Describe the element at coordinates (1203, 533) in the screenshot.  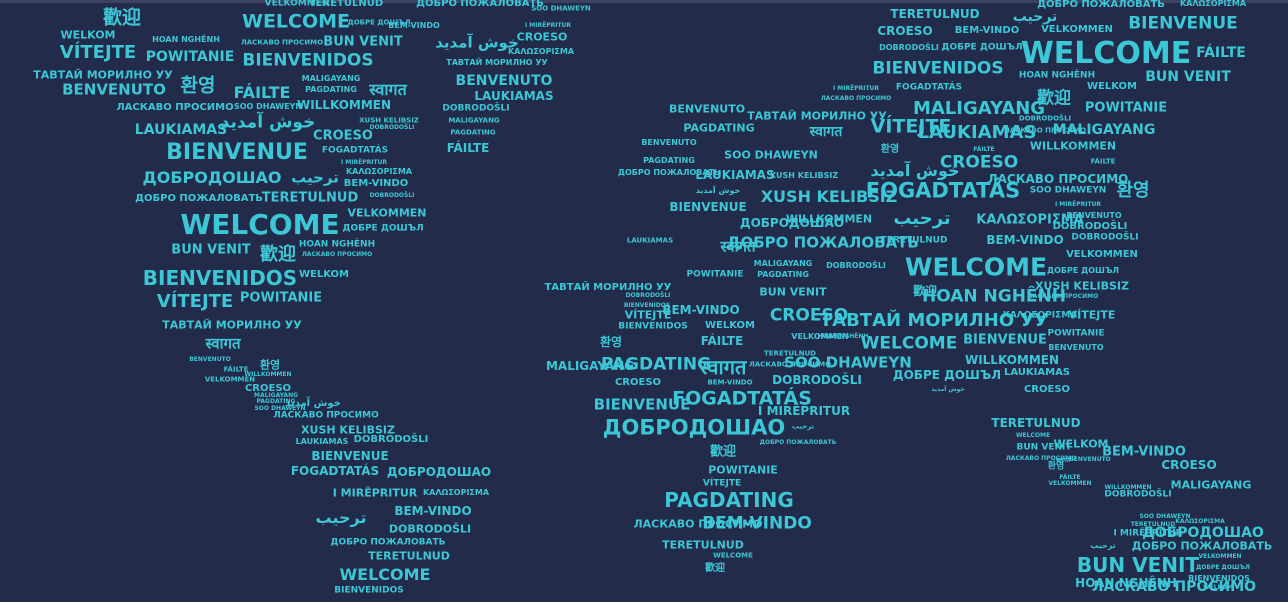
I see `welcome-word: ДОБРОДОШАО` at that location.